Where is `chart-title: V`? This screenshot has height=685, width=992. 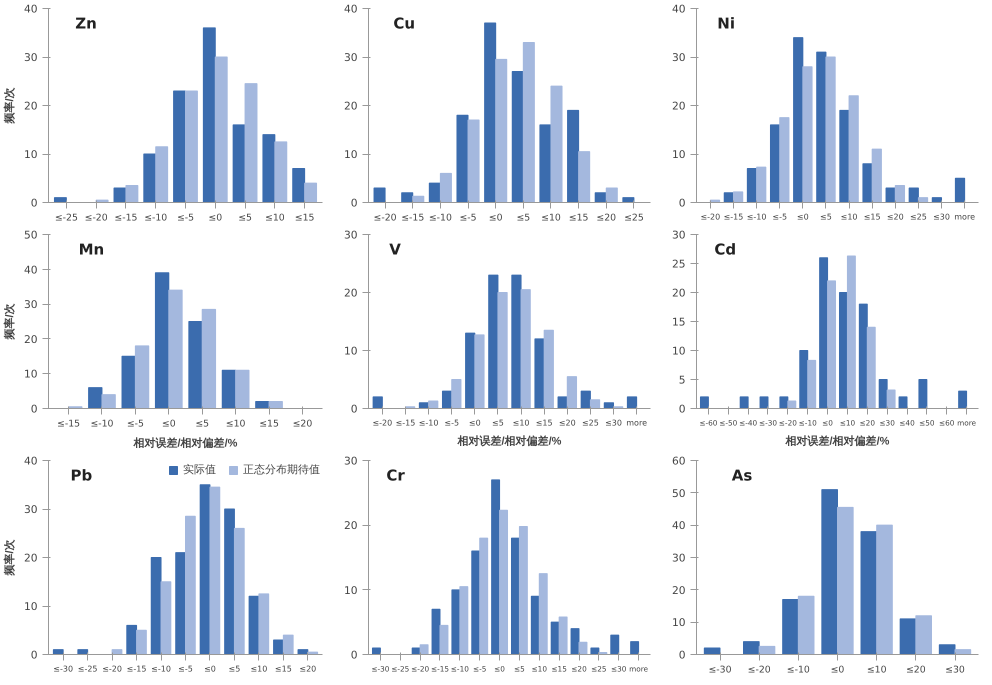 chart-title: V is located at coordinates (395, 249).